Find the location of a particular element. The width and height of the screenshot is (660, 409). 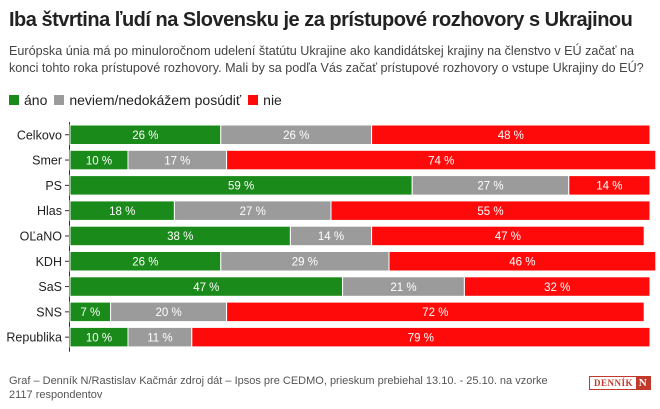

bar-value-label: 11 % is located at coordinates (159, 338).